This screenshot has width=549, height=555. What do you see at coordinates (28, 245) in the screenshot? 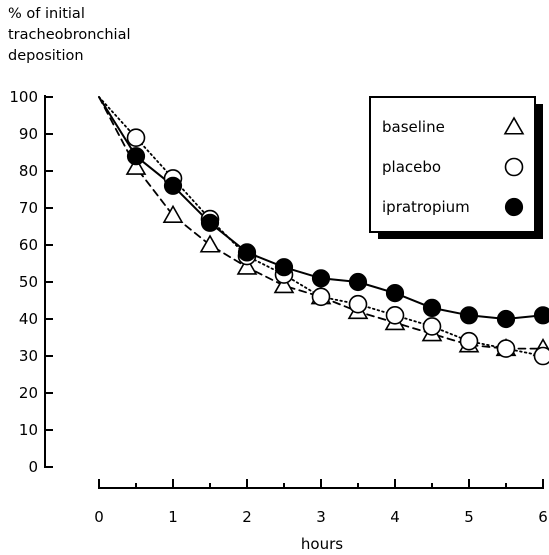
I see `y-tick-label: 60` at bounding box center [28, 245].